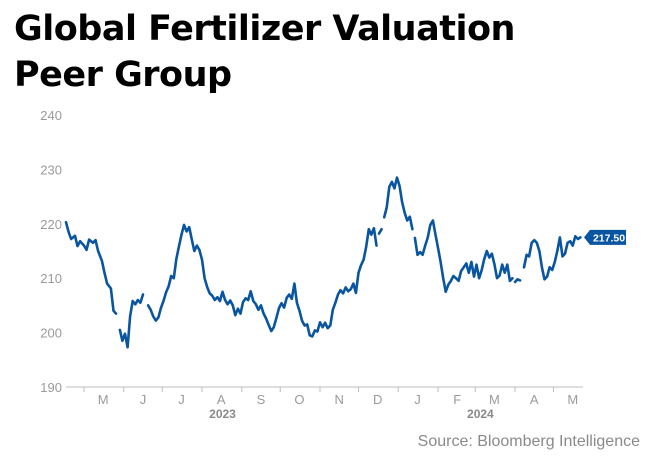 Image resolution: width=652 pixels, height=465 pixels. What do you see at coordinates (609, 238) in the screenshot?
I see `last-value-label: 217.50` at bounding box center [609, 238].